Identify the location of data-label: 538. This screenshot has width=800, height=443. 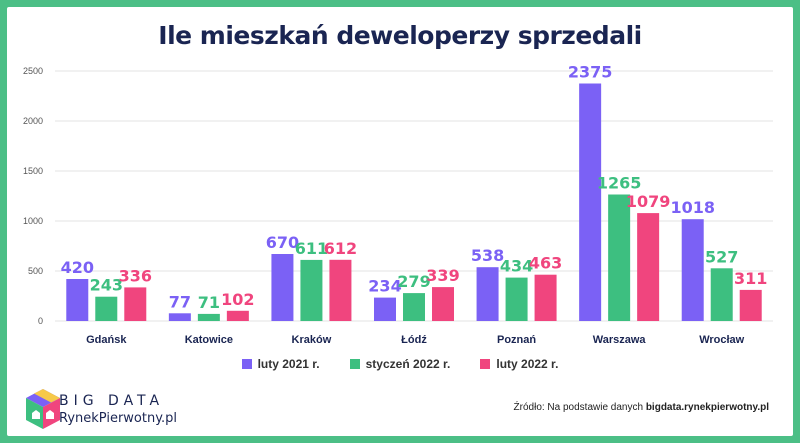
(487, 255).